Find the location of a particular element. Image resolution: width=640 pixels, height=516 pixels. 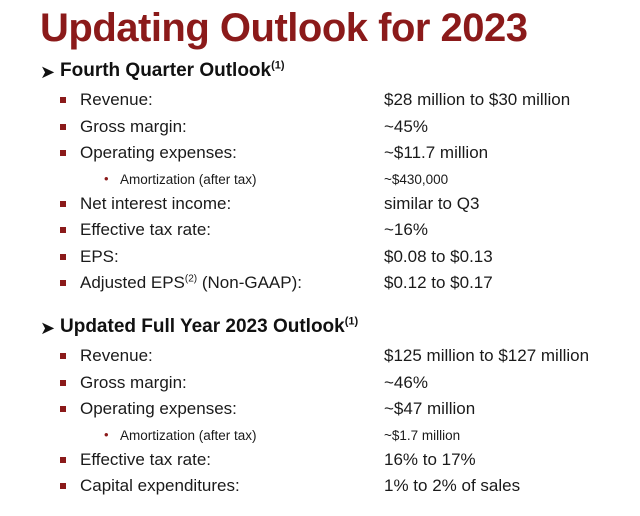

list-item: Gross margin: ~45% is located at coordinates (335, 128).